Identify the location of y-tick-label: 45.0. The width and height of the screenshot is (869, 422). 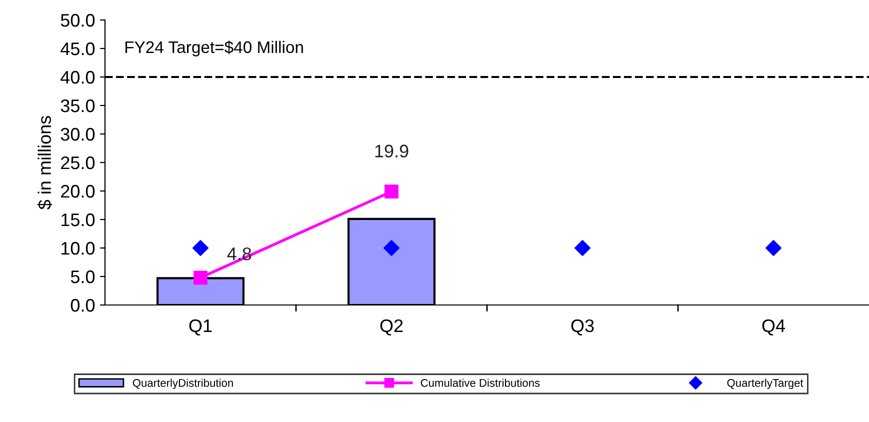
(77, 49).